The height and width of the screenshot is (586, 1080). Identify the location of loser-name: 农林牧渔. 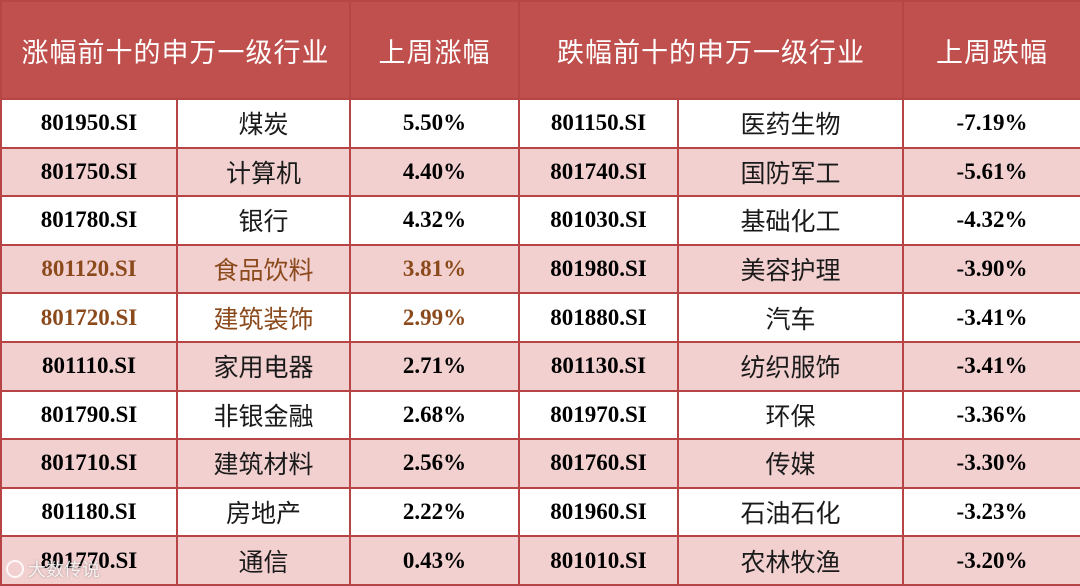
(790, 560).